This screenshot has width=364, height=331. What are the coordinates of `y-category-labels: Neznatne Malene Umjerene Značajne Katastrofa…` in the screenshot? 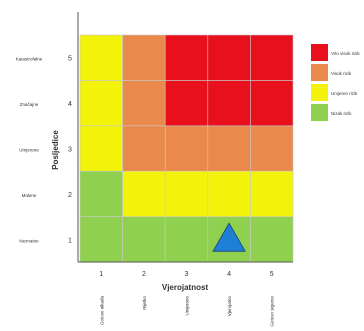 It's located at (29, 150).